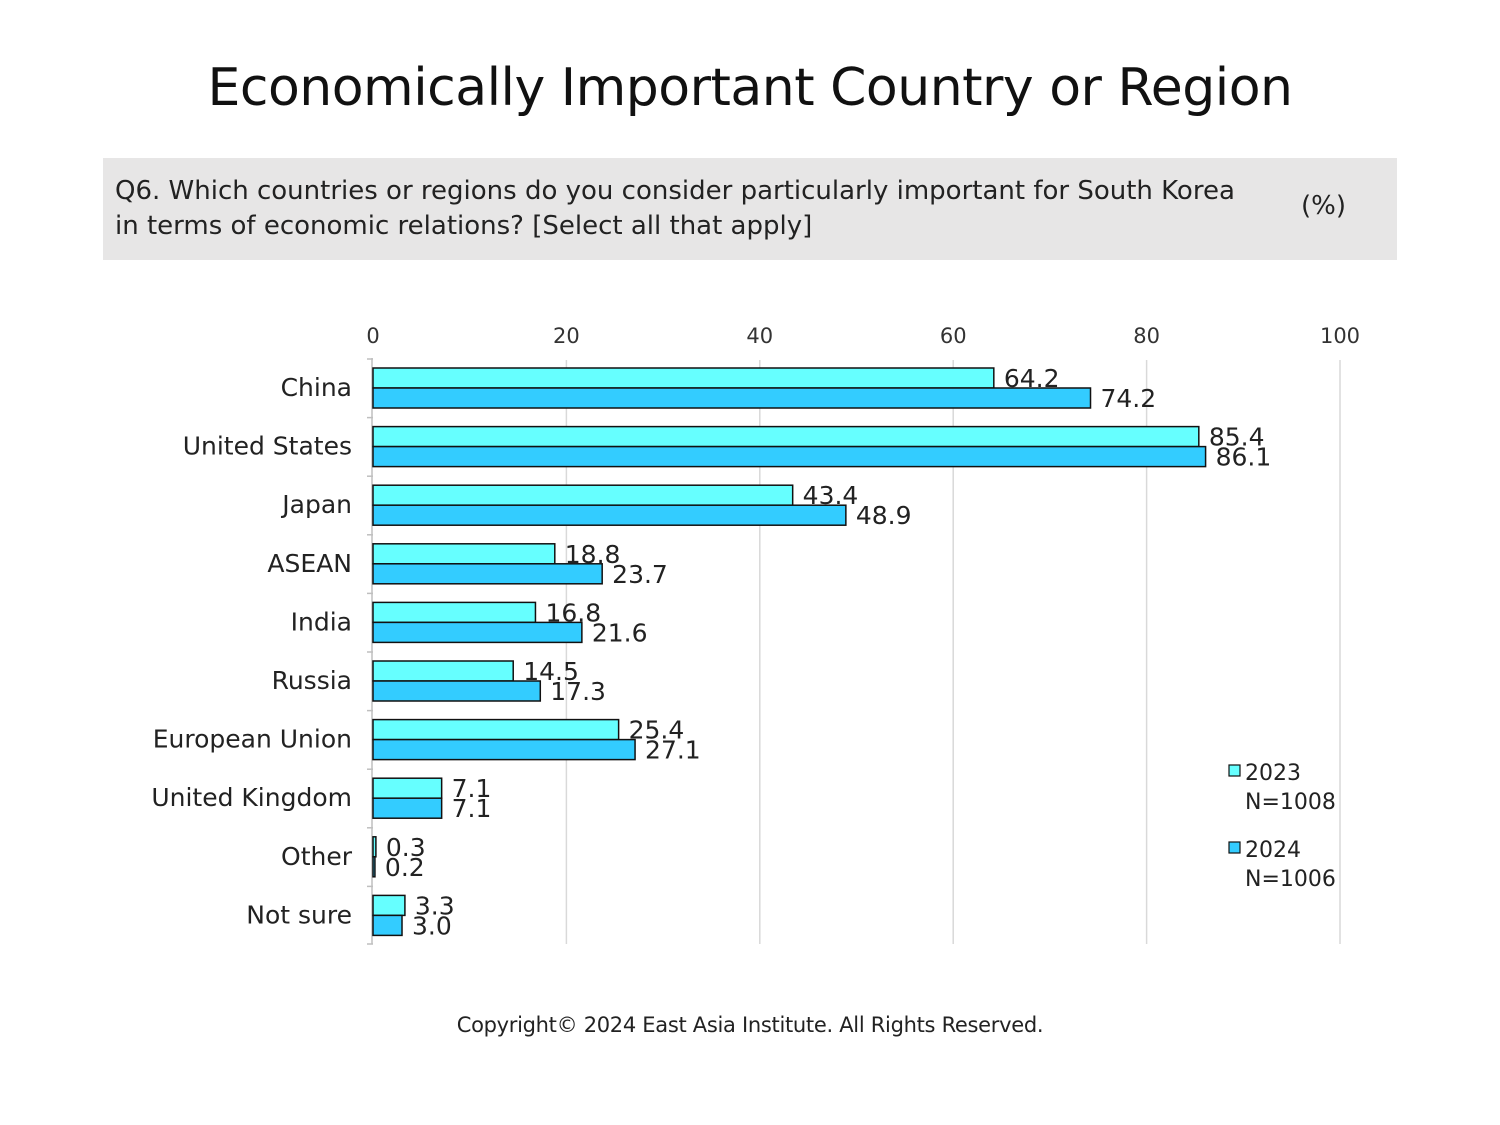 The image size is (1500, 1125). I want to click on data-label: 85.4, so click(1237, 437).